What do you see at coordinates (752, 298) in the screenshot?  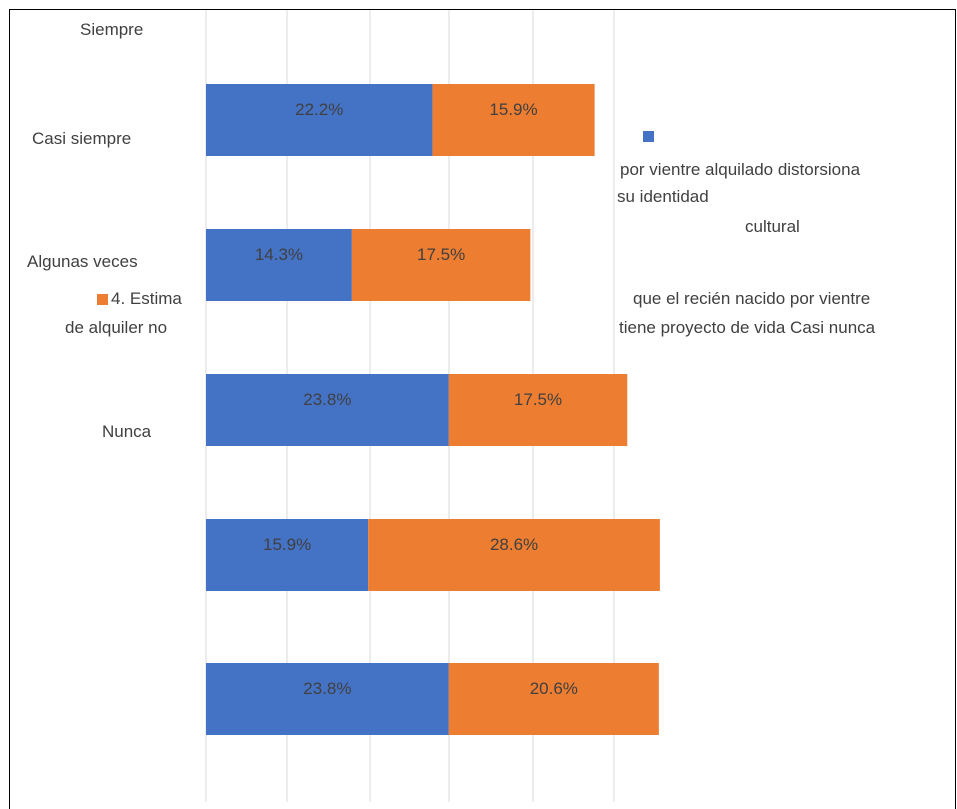 I see `legend-text-series-2-b: que el recién nacido por vientre` at bounding box center [752, 298].